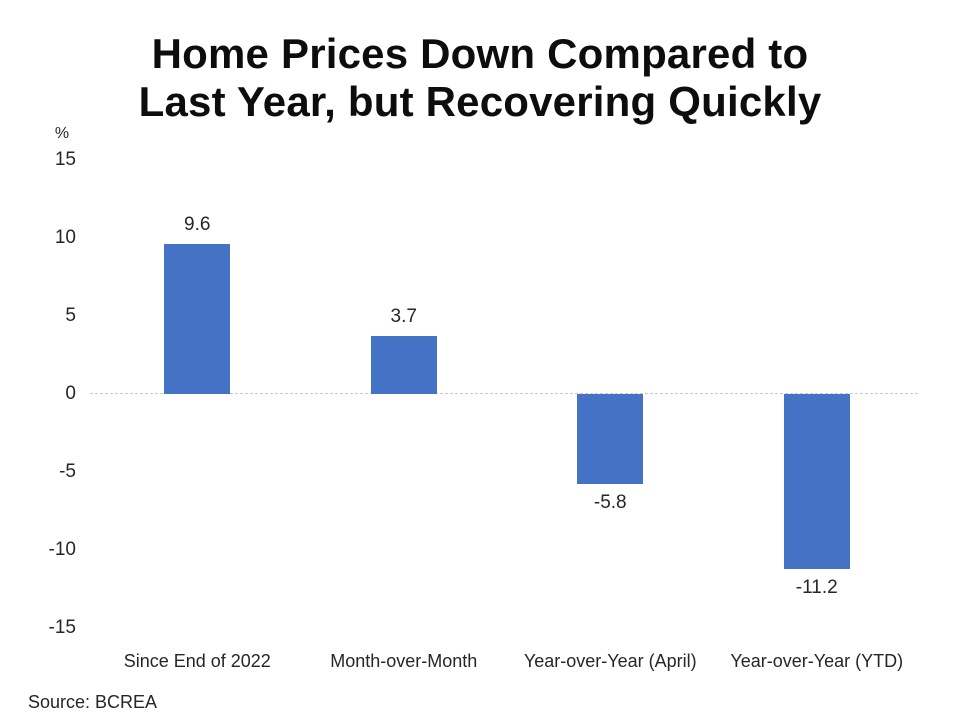 This screenshot has width=960, height=720. I want to click on y-tick-label: -5, so click(67, 471).